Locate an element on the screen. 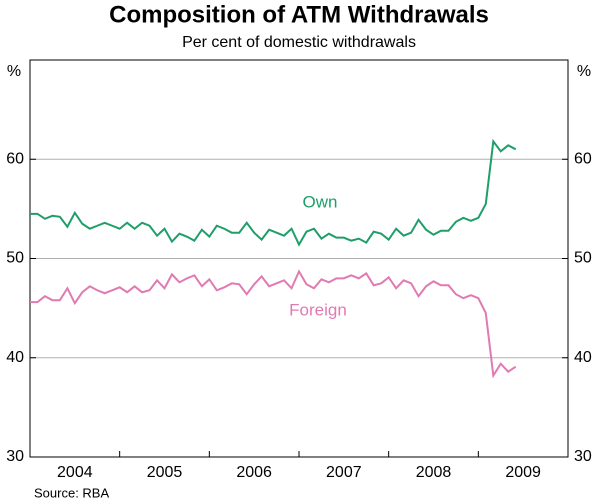 The height and width of the screenshot is (504, 598). x-tick-label: 2005 is located at coordinates (165, 472).